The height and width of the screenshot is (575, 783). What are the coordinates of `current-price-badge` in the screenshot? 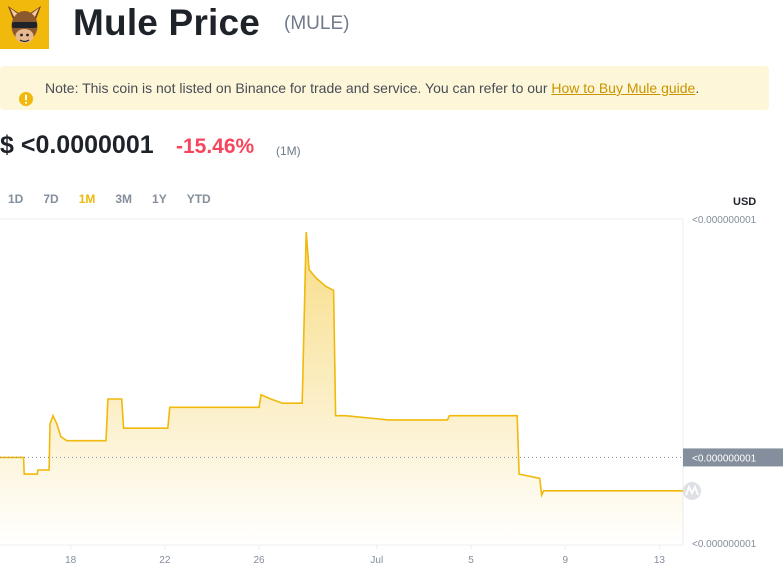 It's located at (733, 457).